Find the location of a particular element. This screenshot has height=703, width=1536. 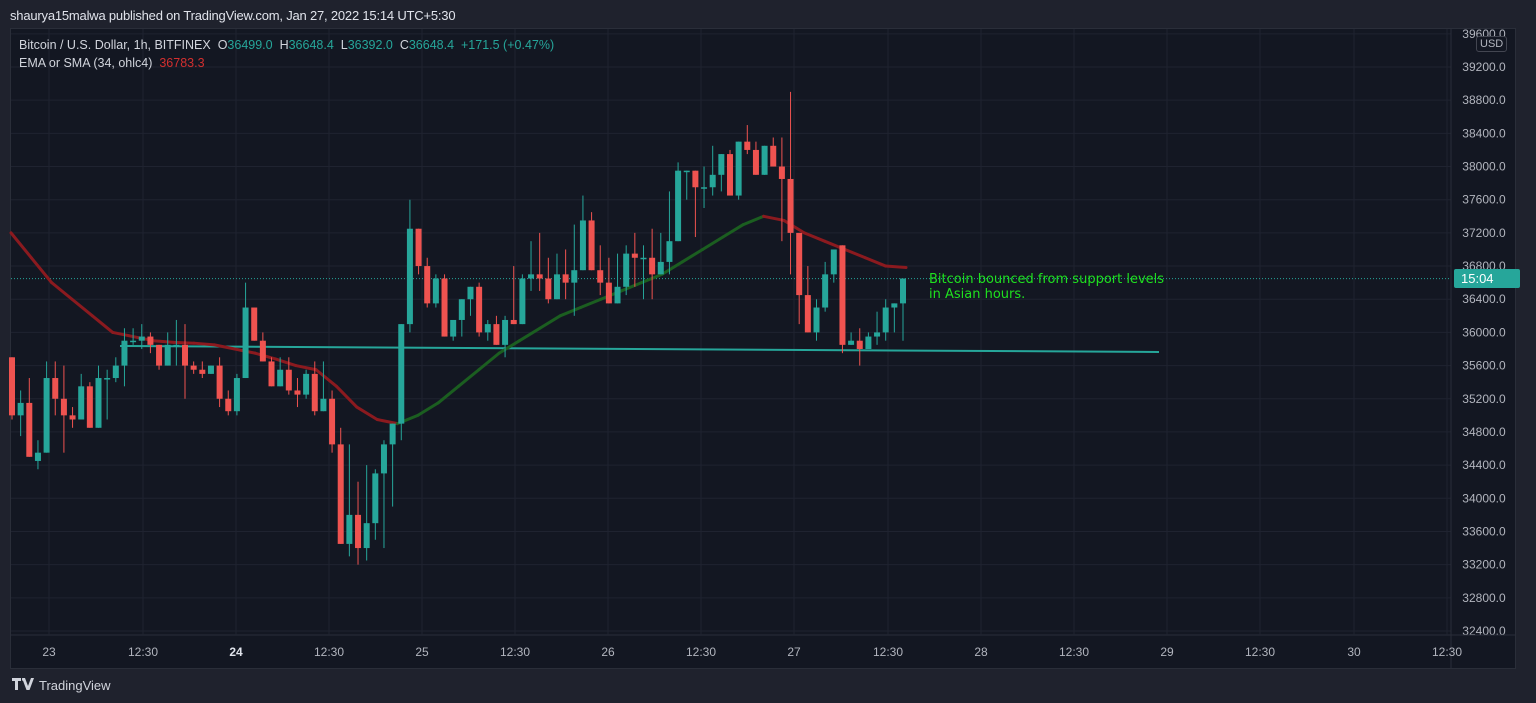

current-price-countdown-label: 15:04 is located at coordinates (1487, 278).